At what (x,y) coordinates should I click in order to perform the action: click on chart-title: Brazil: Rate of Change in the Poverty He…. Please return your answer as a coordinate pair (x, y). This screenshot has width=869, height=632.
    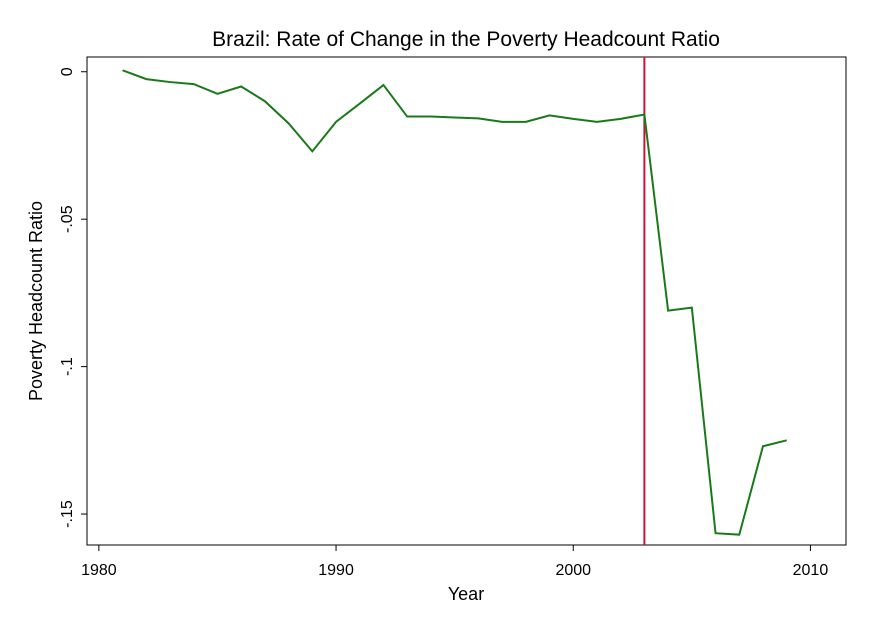
    Looking at the image, I should click on (466, 39).